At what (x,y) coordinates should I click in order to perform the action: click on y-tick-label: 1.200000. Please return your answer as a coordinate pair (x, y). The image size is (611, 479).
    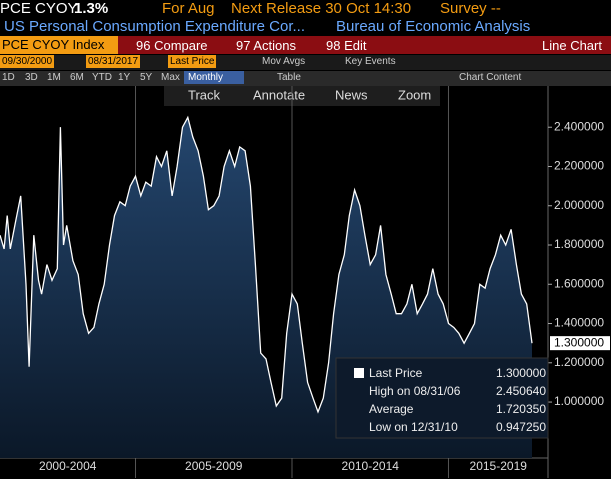
    Looking at the image, I should click on (579, 362).